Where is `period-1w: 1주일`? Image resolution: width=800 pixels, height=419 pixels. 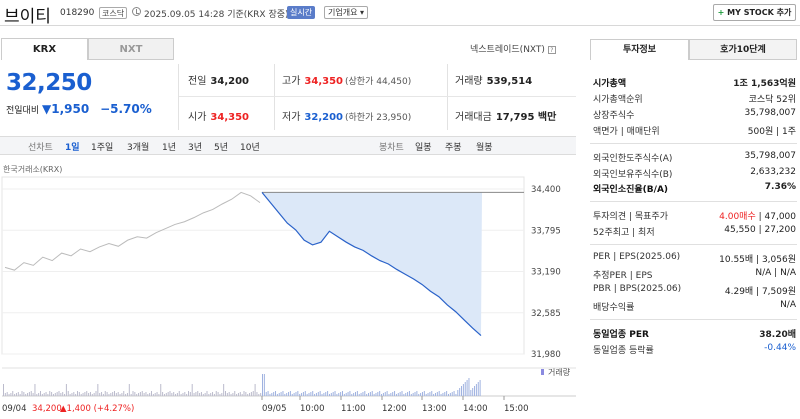
period-1w: 1주일 is located at coordinates (102, 148).